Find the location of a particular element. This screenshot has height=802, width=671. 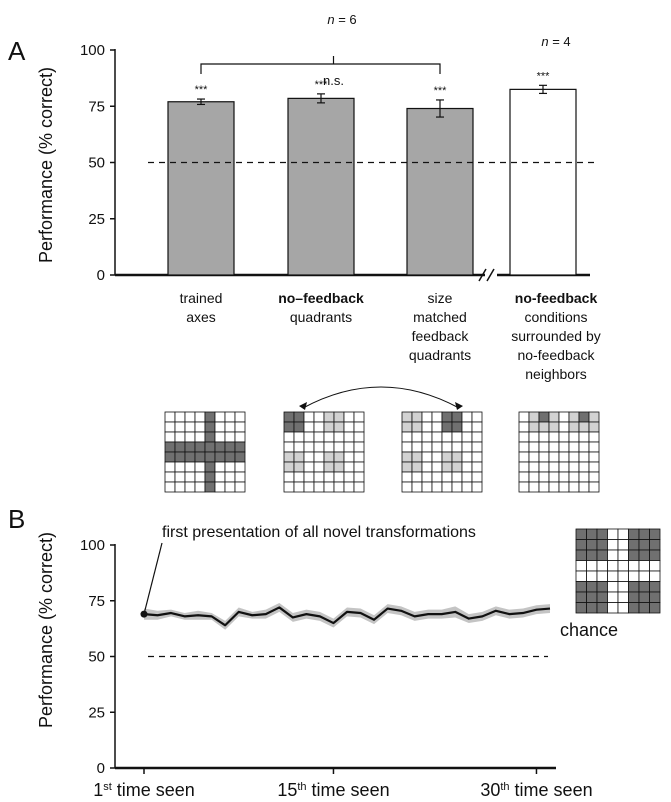

ns-label: n.s. is located at coordinates (333, 80).